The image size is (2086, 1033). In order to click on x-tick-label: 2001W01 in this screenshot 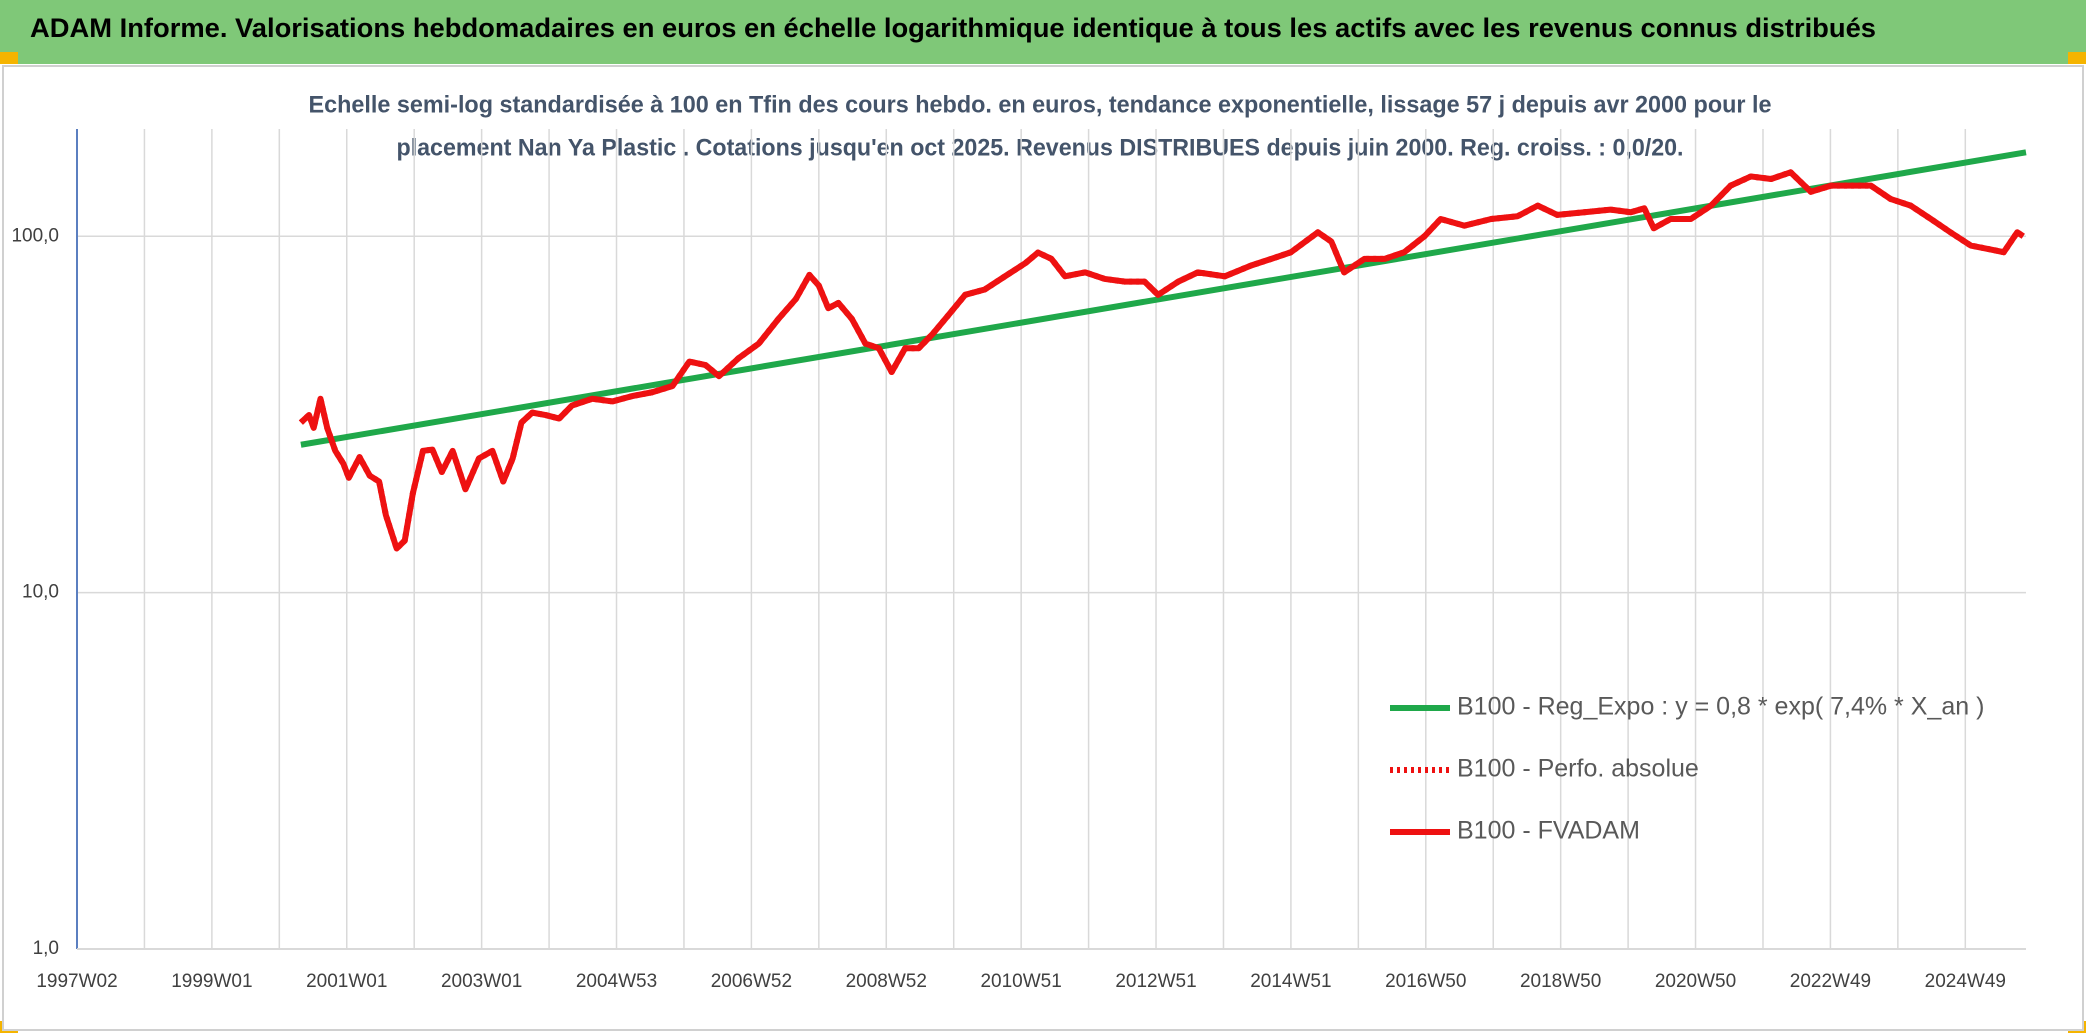, I will do `click(346, 981)`.